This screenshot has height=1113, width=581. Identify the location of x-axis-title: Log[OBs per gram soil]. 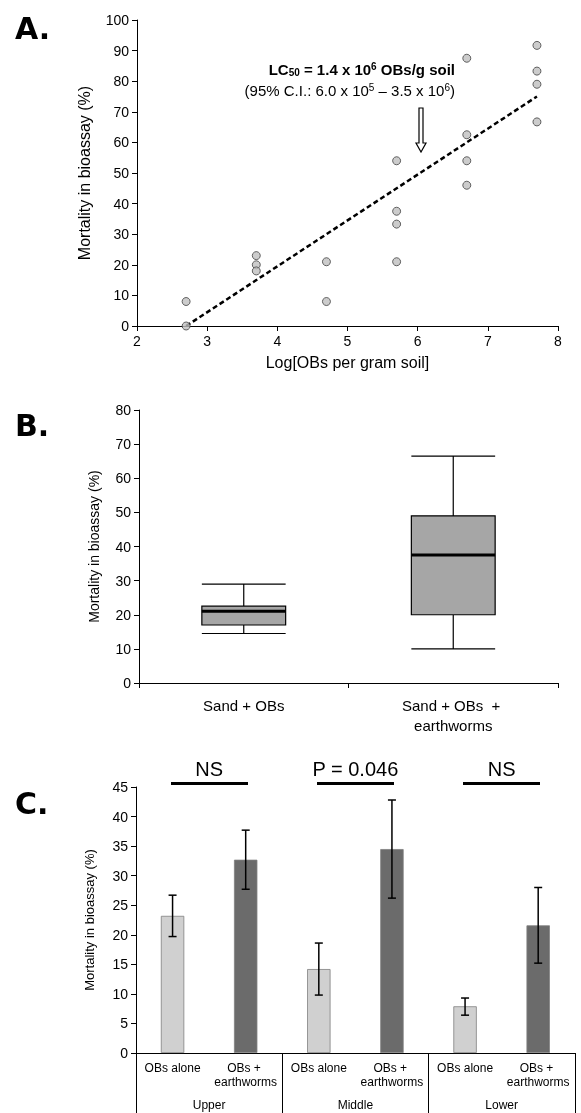
(347, 362).